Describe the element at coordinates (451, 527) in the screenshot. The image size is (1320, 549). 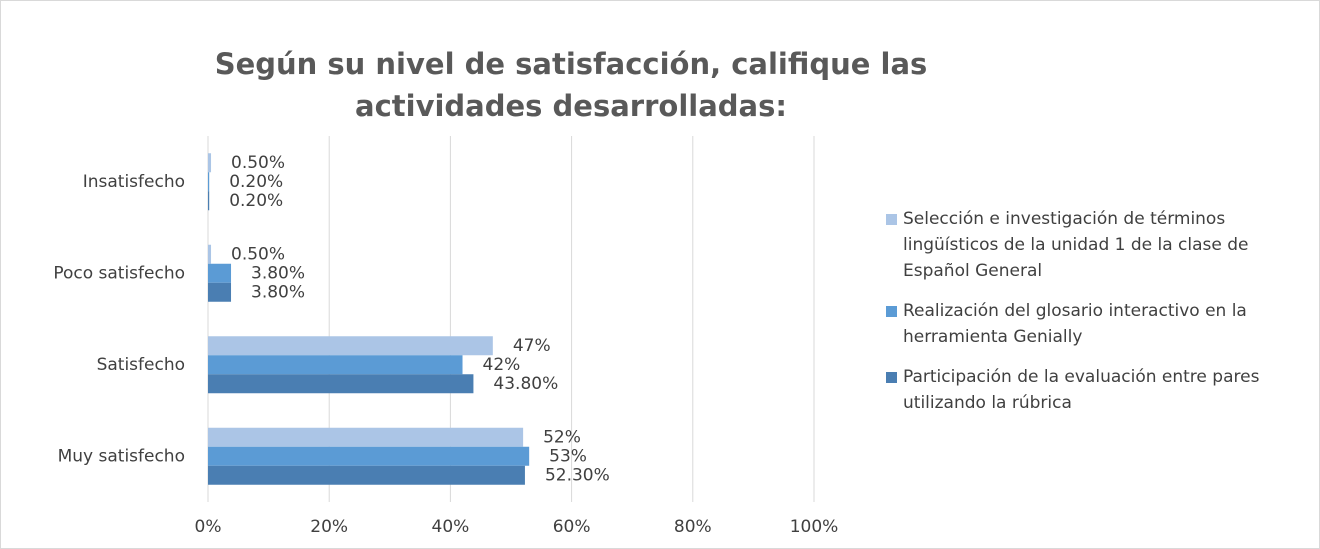
I see `x-tick-label: 40%` at that location.